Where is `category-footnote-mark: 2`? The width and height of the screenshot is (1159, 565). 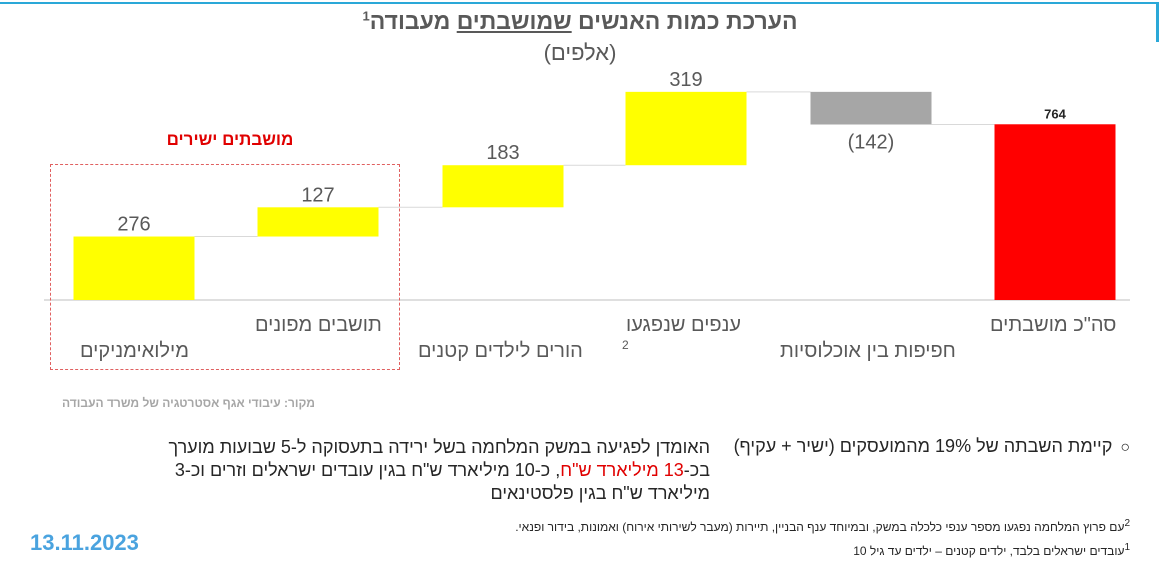 category-footnote-mark: 2 is located at coordinates (625, 345).